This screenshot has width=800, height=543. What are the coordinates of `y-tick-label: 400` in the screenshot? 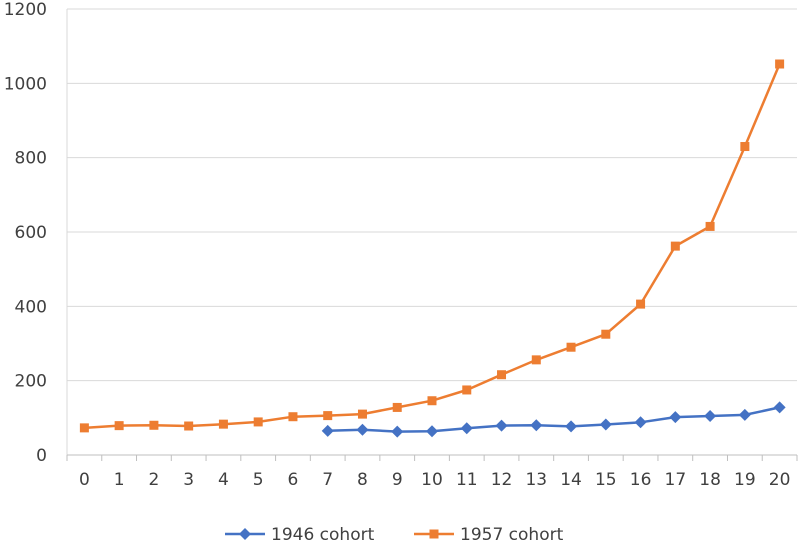 It's located at (31, 307).